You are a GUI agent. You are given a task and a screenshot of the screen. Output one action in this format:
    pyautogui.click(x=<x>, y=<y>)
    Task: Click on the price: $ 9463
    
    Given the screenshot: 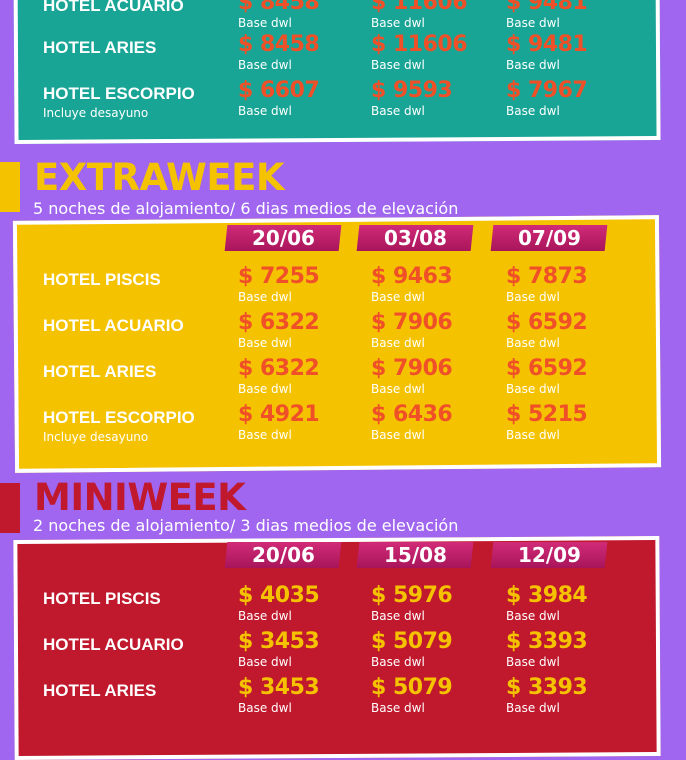 What is the action you would take?
    pyautogui.click(x=412, y=276)
    